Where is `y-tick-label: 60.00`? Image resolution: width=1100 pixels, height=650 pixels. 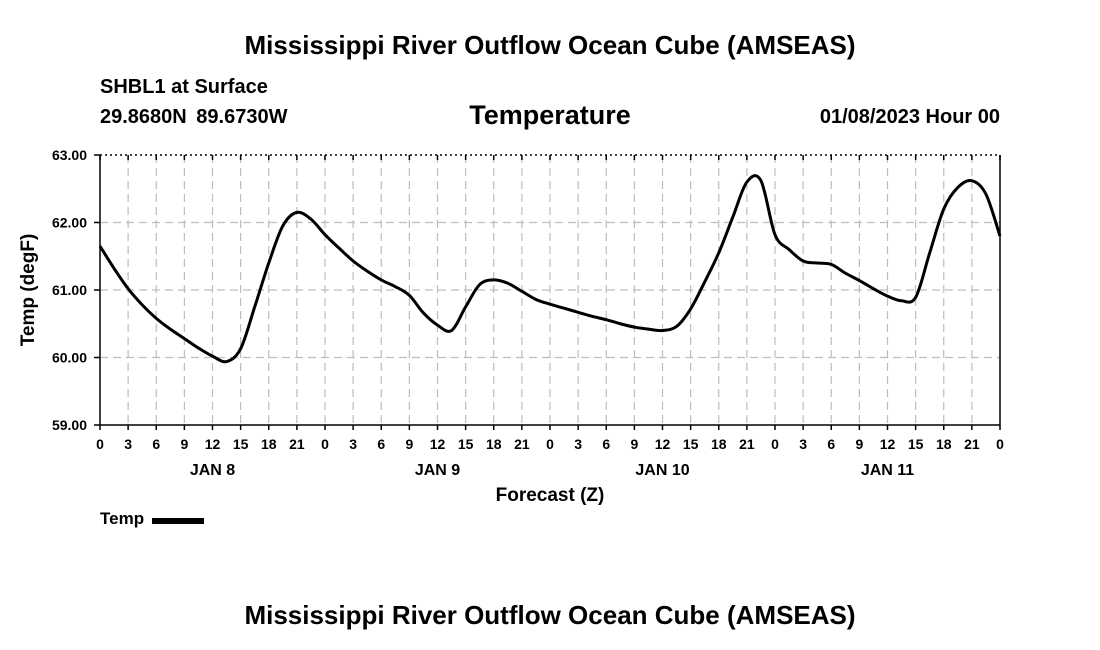 y-tick-label: 60.00 is located at coordinates (69, 358).